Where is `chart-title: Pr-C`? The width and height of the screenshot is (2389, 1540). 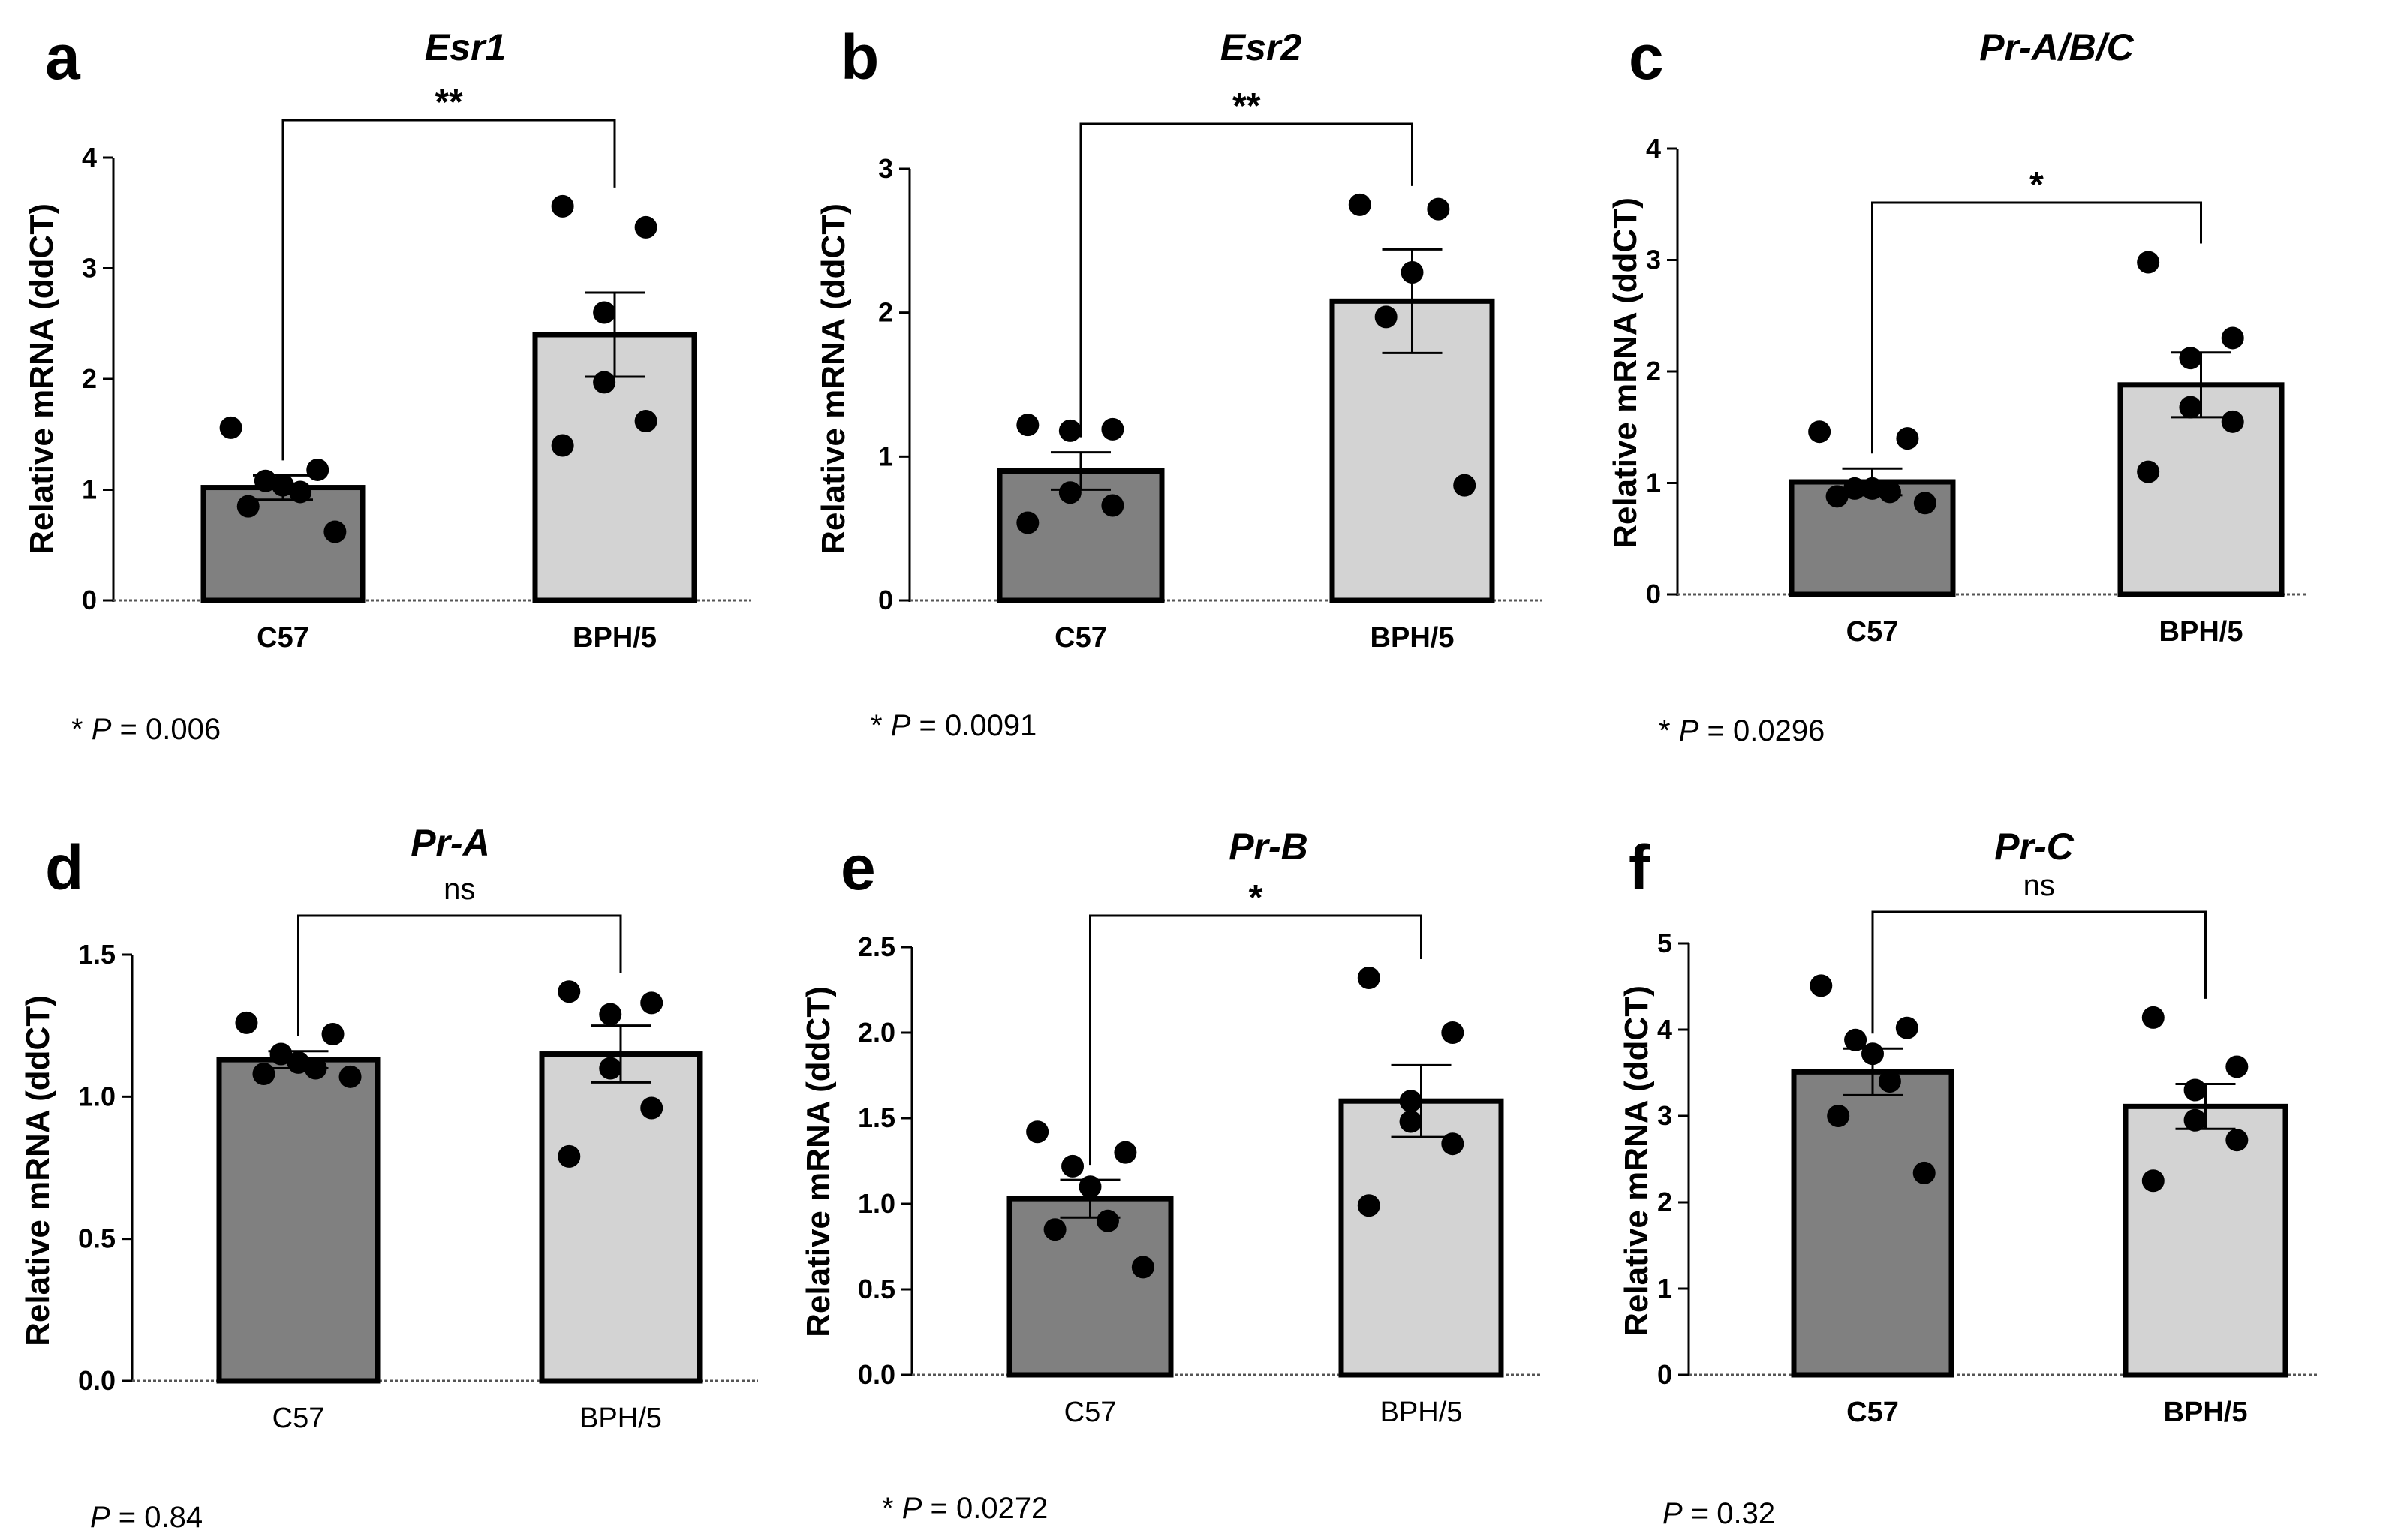
chart-title: Pr-C is located at coordinates (2034, 847).